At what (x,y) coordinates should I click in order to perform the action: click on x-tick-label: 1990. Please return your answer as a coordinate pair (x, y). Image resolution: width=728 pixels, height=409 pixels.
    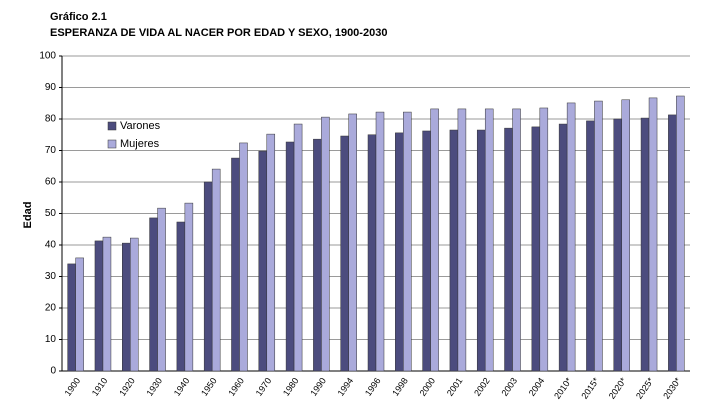
    Looking at the image, I should click on (318, 387).